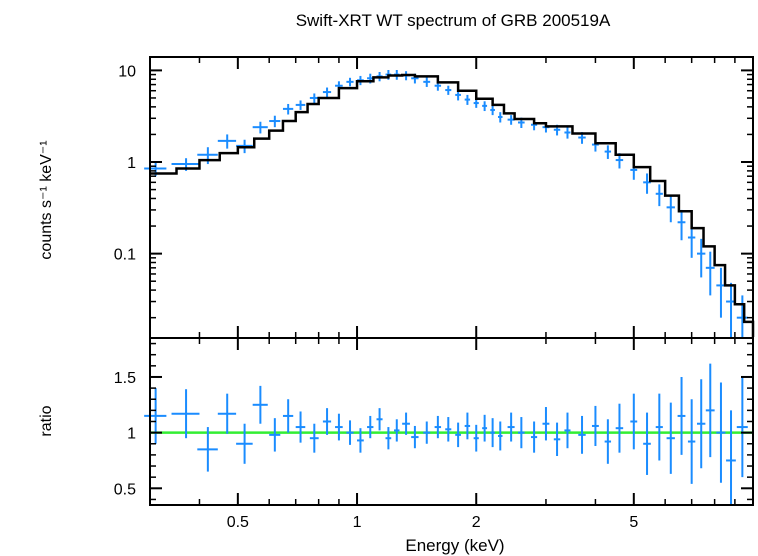 The width and height of the screenshot is (758, 556). I want to click on x-axis-label: Energy (keV), so click(454, 545).